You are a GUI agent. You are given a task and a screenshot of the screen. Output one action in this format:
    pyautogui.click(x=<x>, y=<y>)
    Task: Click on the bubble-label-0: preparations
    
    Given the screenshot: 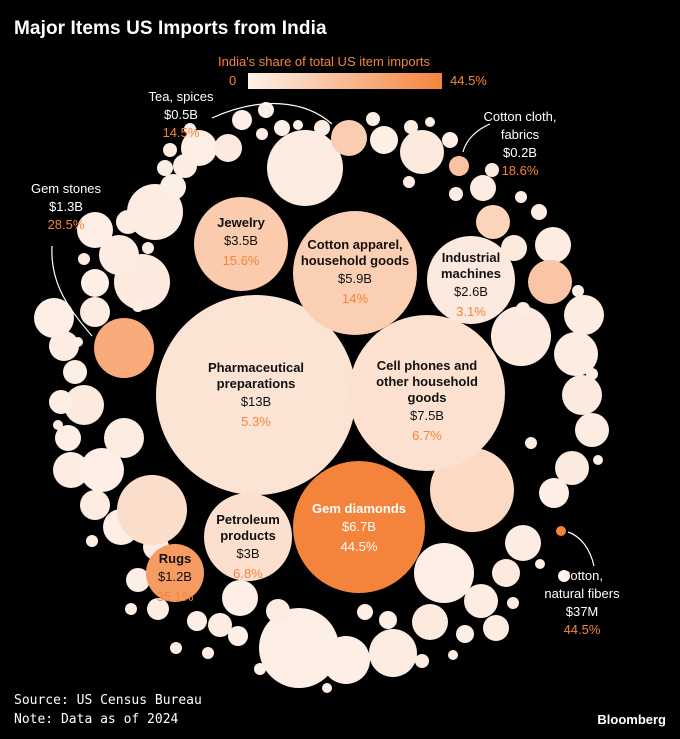 What is the action you would take?
    pyautogui.click(x=256, y=383)
    